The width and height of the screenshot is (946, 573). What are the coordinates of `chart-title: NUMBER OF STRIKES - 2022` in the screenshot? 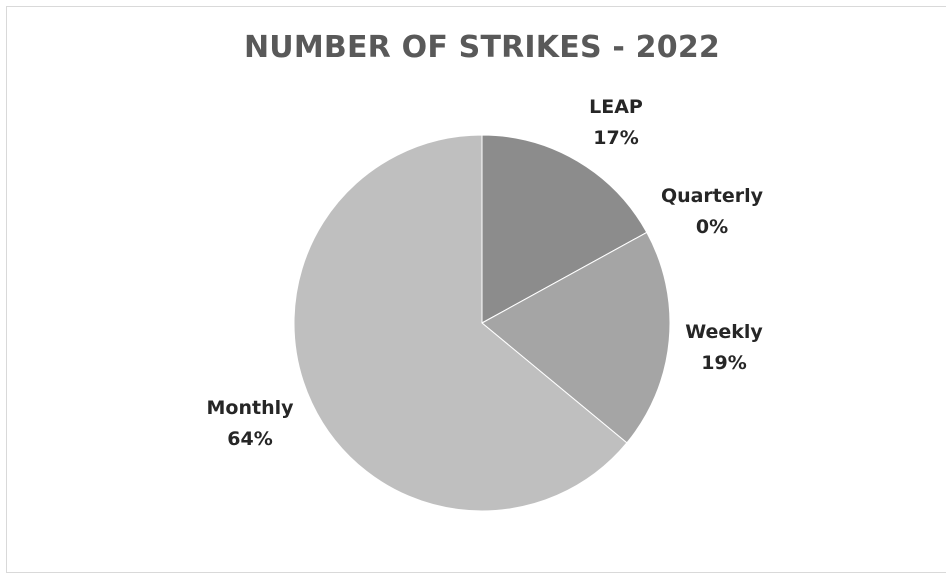 It's located at (482, 47).